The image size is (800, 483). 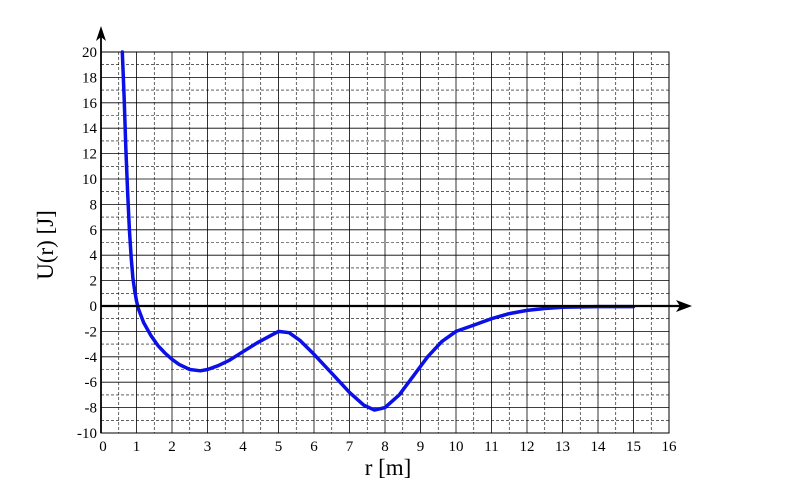 I want to click on x-tick-label: 0, so click(x=103, y=447).